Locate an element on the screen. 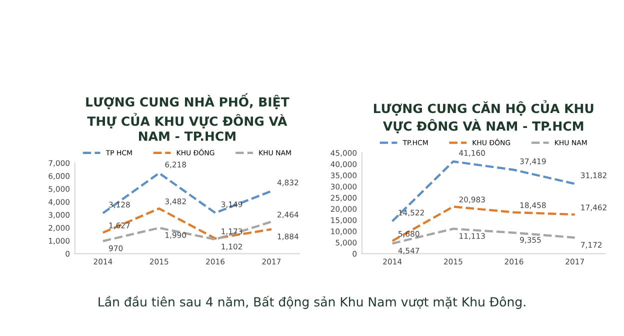 The width and height of the screenshot is (624, 336). chart-title: LƯỢNG CUNG NHÀ PHỐ, BIỆT THỰ CỦA KHU VỰC ĐÔNG VÀ NAM - TP.HCM is located at coordinates (188, 117).